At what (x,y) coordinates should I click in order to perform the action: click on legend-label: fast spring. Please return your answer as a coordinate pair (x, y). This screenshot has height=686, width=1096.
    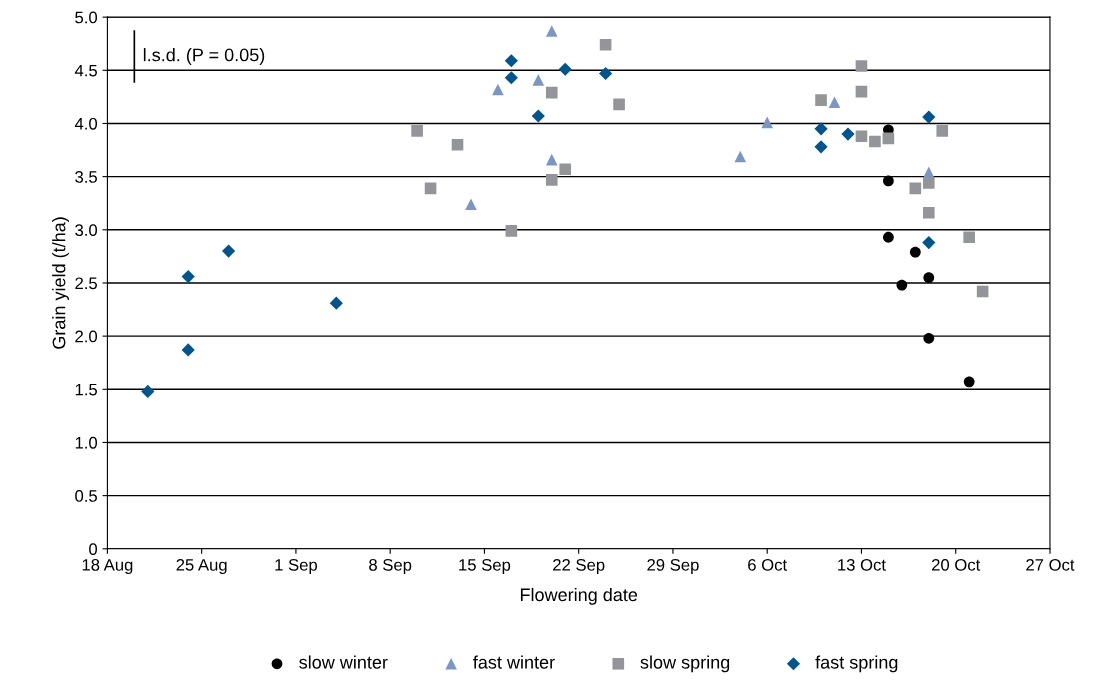
    Looking at the image, I should click on (856, 664).